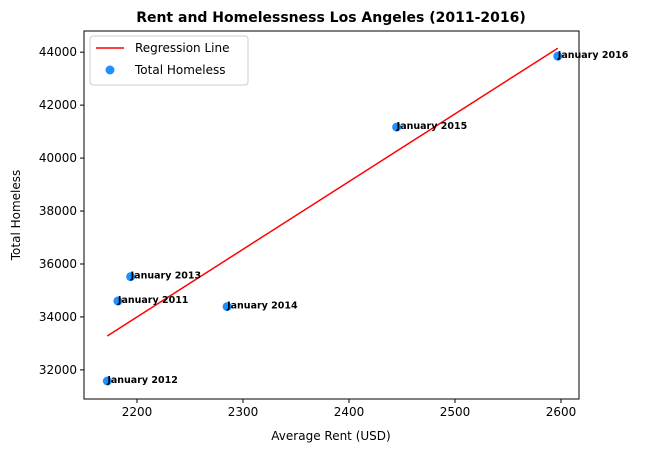  What do you see at coordinates (455, 412) in the screenshot?
I see `x-tick-label: 2500` at bounding box center [455, 412].